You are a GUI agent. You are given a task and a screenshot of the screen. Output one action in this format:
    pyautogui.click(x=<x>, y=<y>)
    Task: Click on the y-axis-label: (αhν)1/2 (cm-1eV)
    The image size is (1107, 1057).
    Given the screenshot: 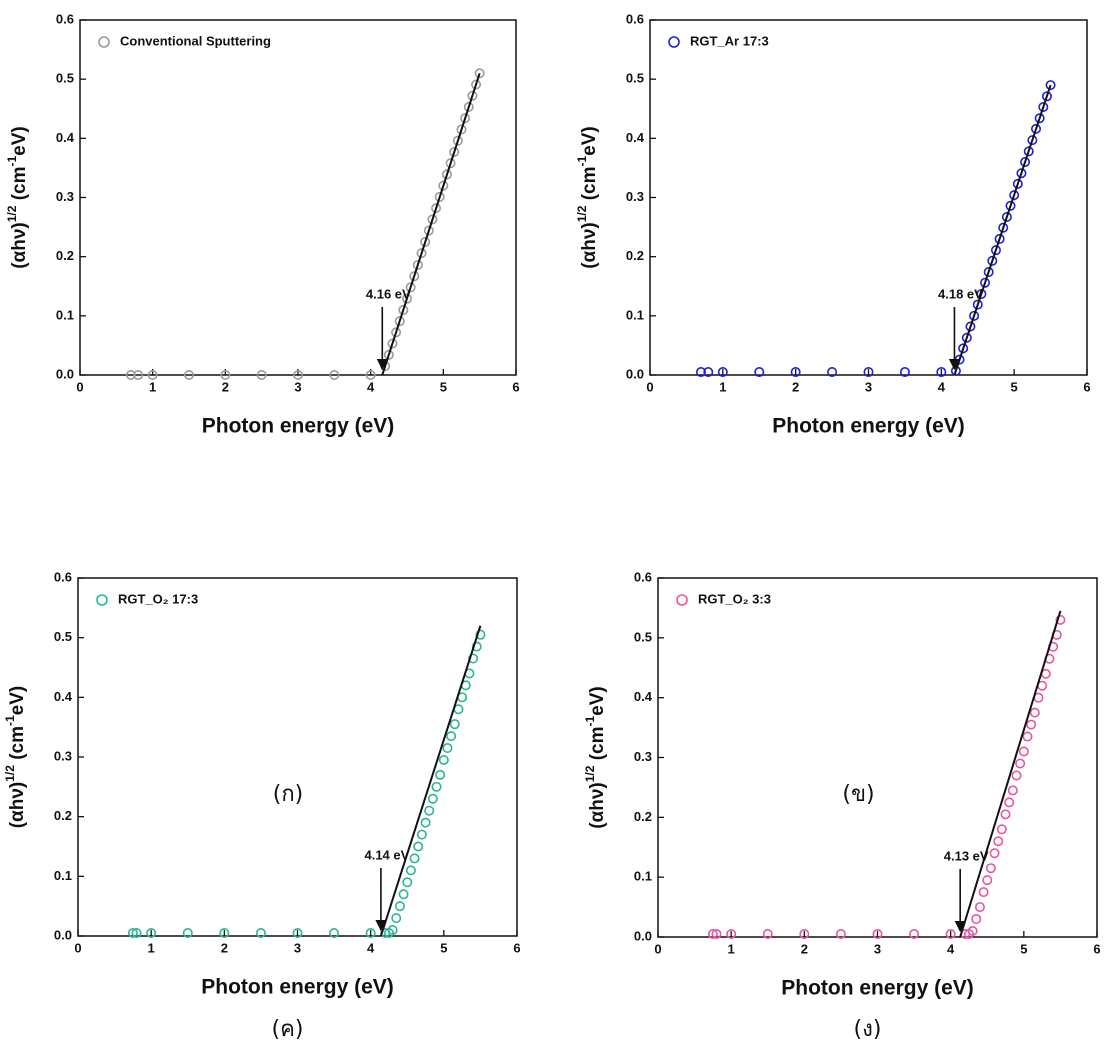 What is the action you would take?
    pyautogui.click(x=595, y=757)
    